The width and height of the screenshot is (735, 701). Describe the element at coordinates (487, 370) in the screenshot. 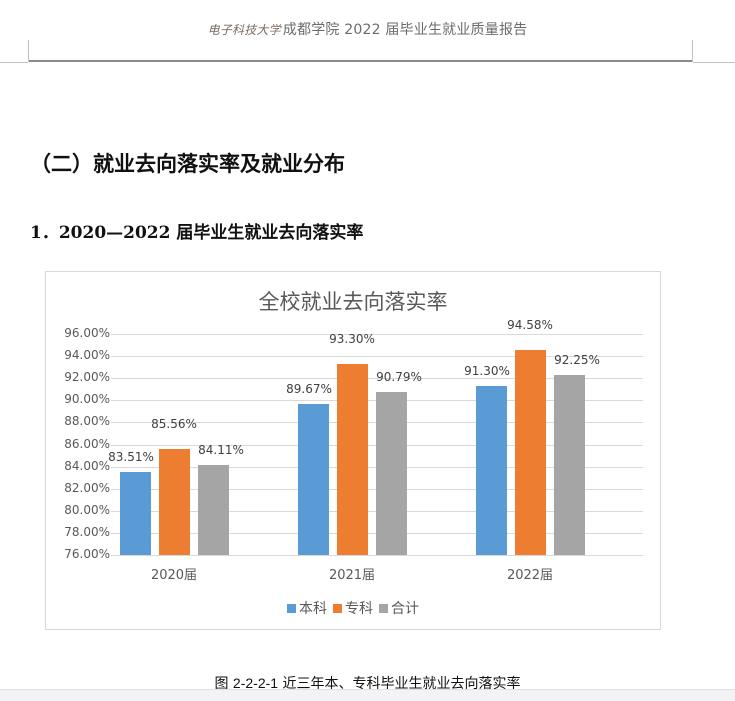

I see `data-label: 91.30%` at that location.